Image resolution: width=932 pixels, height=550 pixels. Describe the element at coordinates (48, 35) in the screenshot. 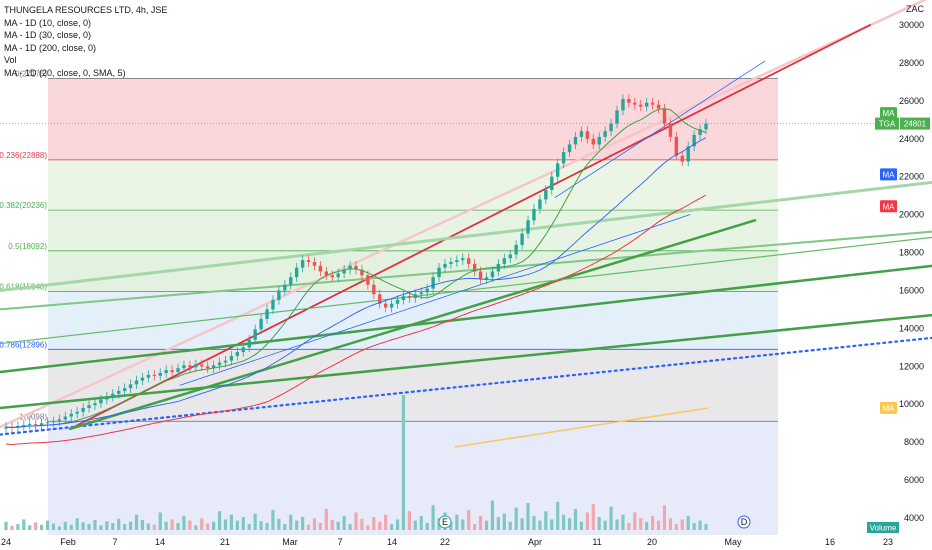

I see `legend-ma30: MA - 1D (30, close, 0)` at that location.